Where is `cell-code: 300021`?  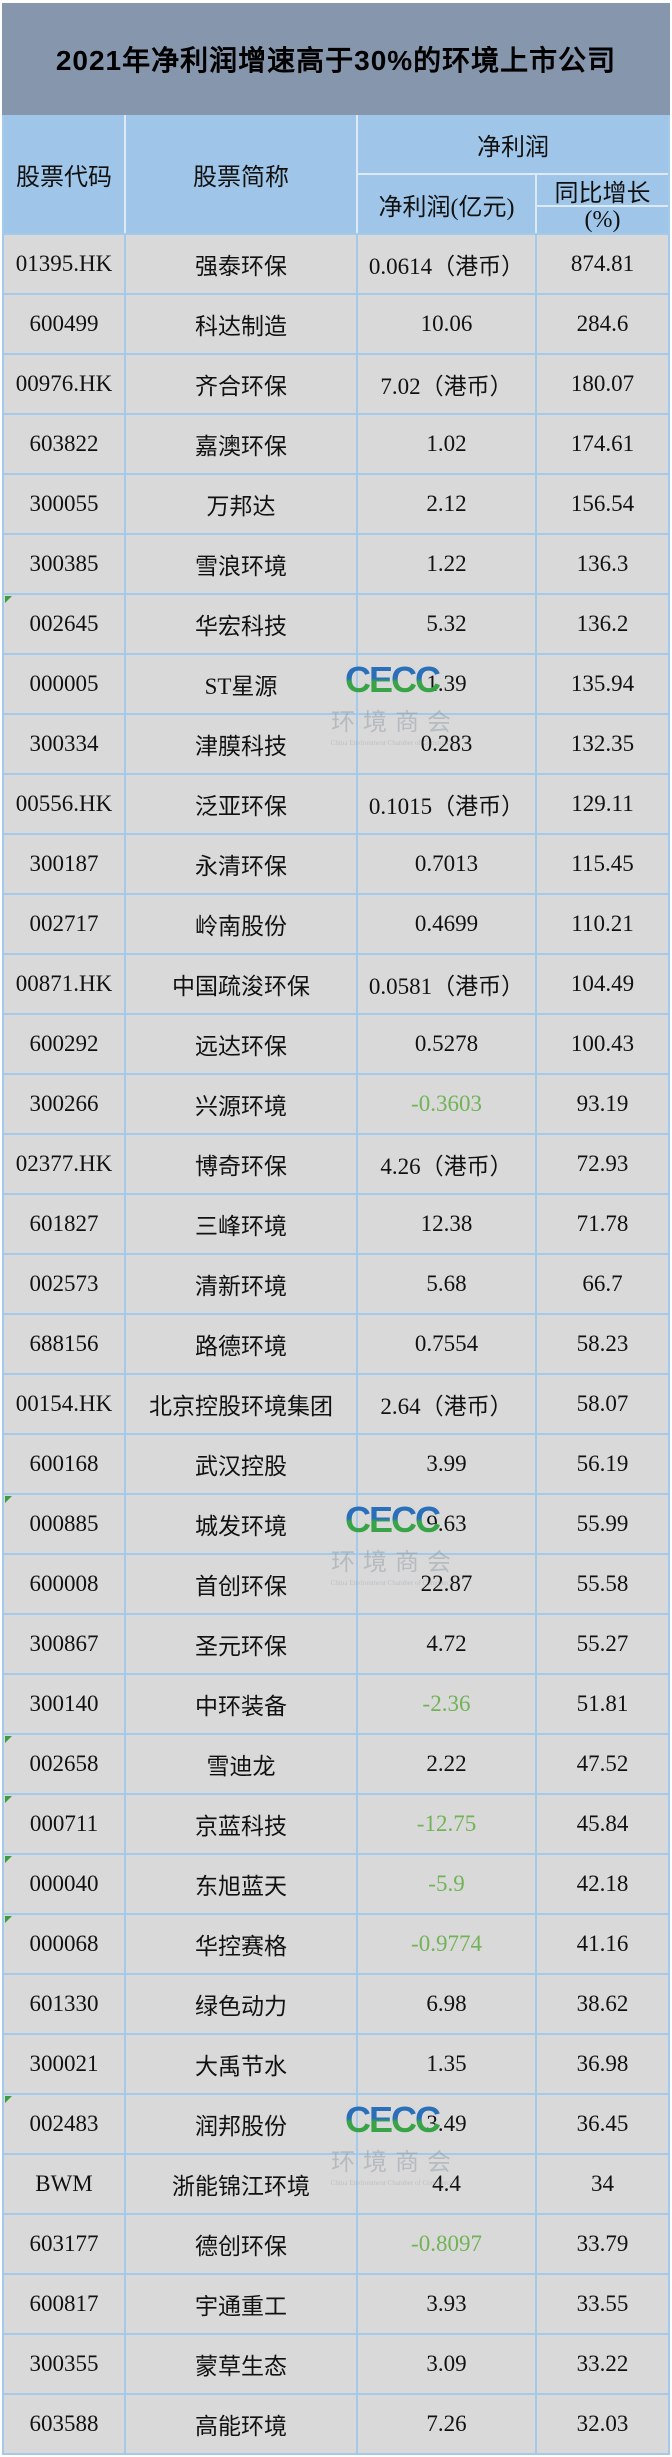 cell-code: 300021 is located at coordinates (65, 2064).